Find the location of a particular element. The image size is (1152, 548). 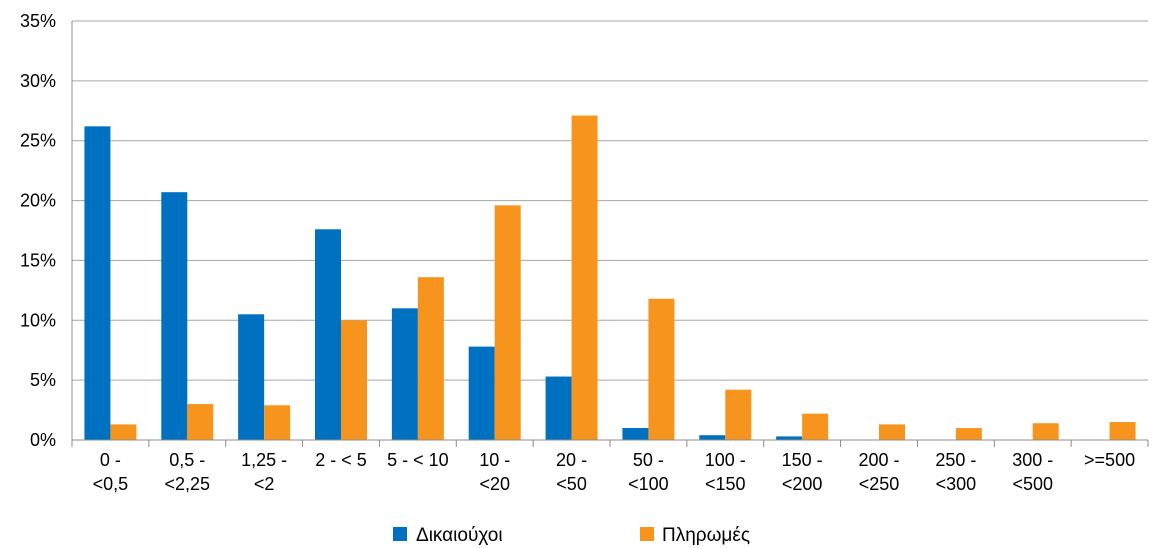

x-tick-label: 10 -<20 is located at coordinates (494, 472).